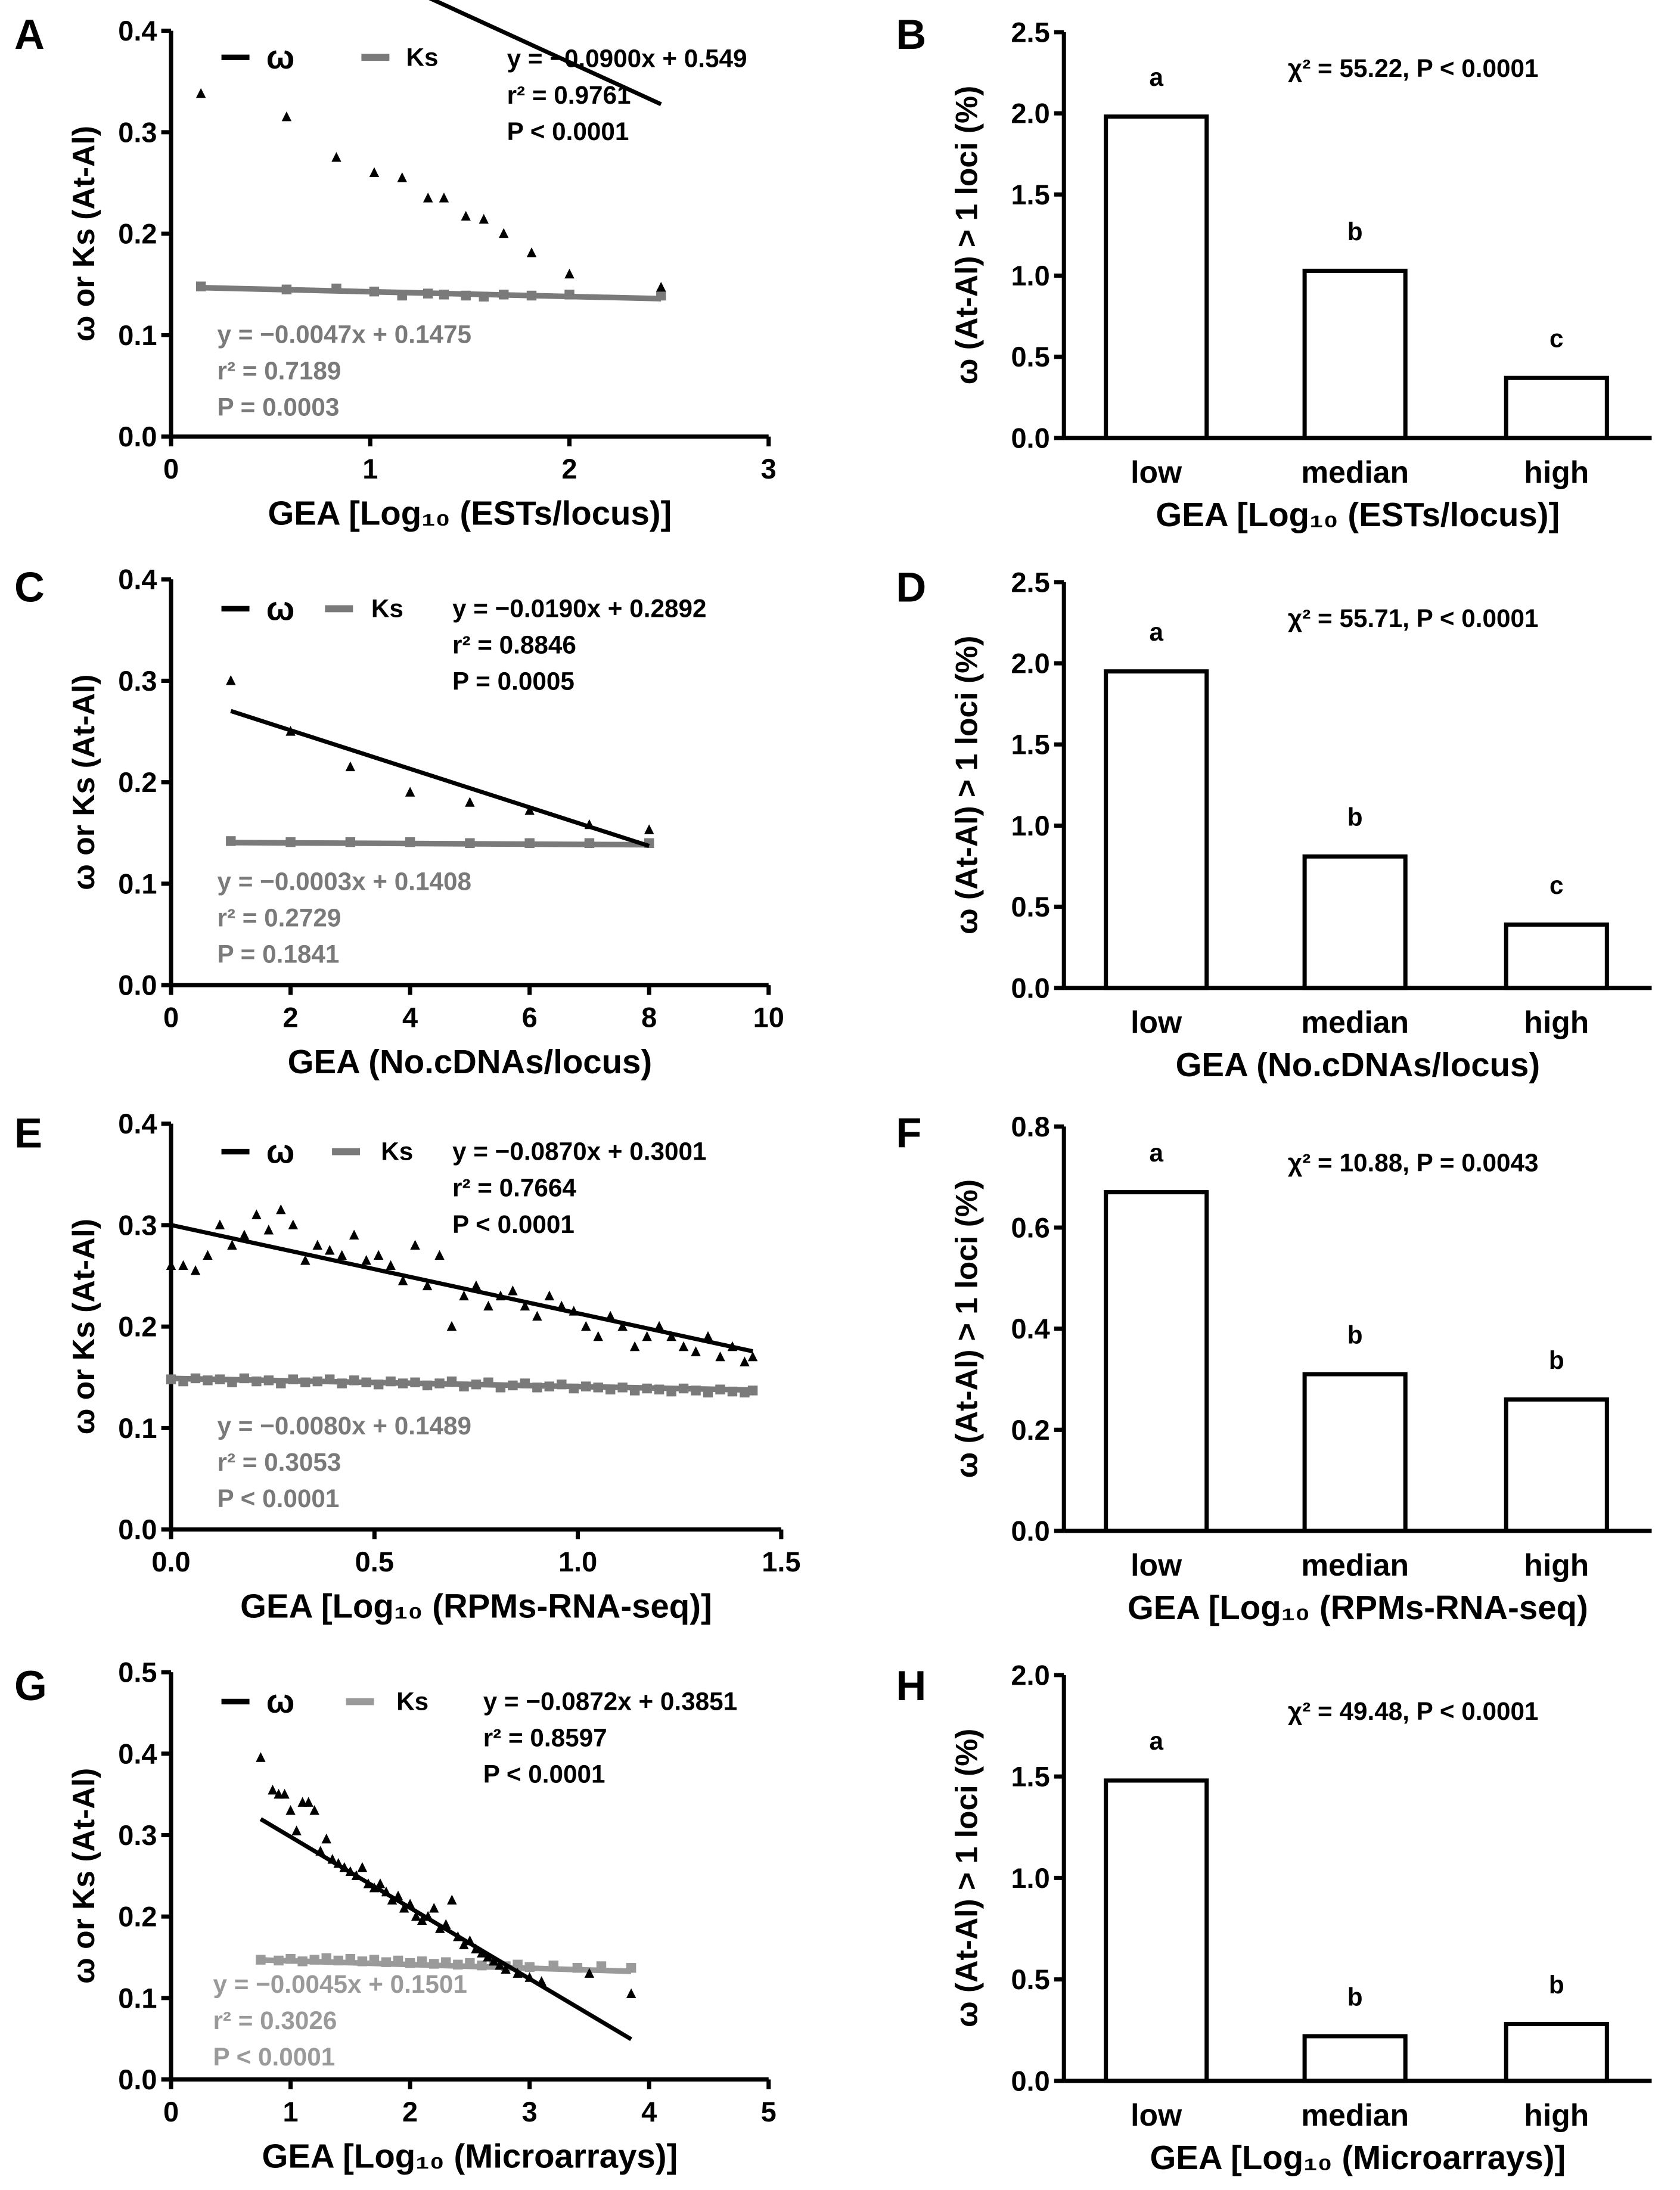 This screenshot has height=2190, width=1680. I want to click on y-tick-label: 0.6, so click(1030, 1227).